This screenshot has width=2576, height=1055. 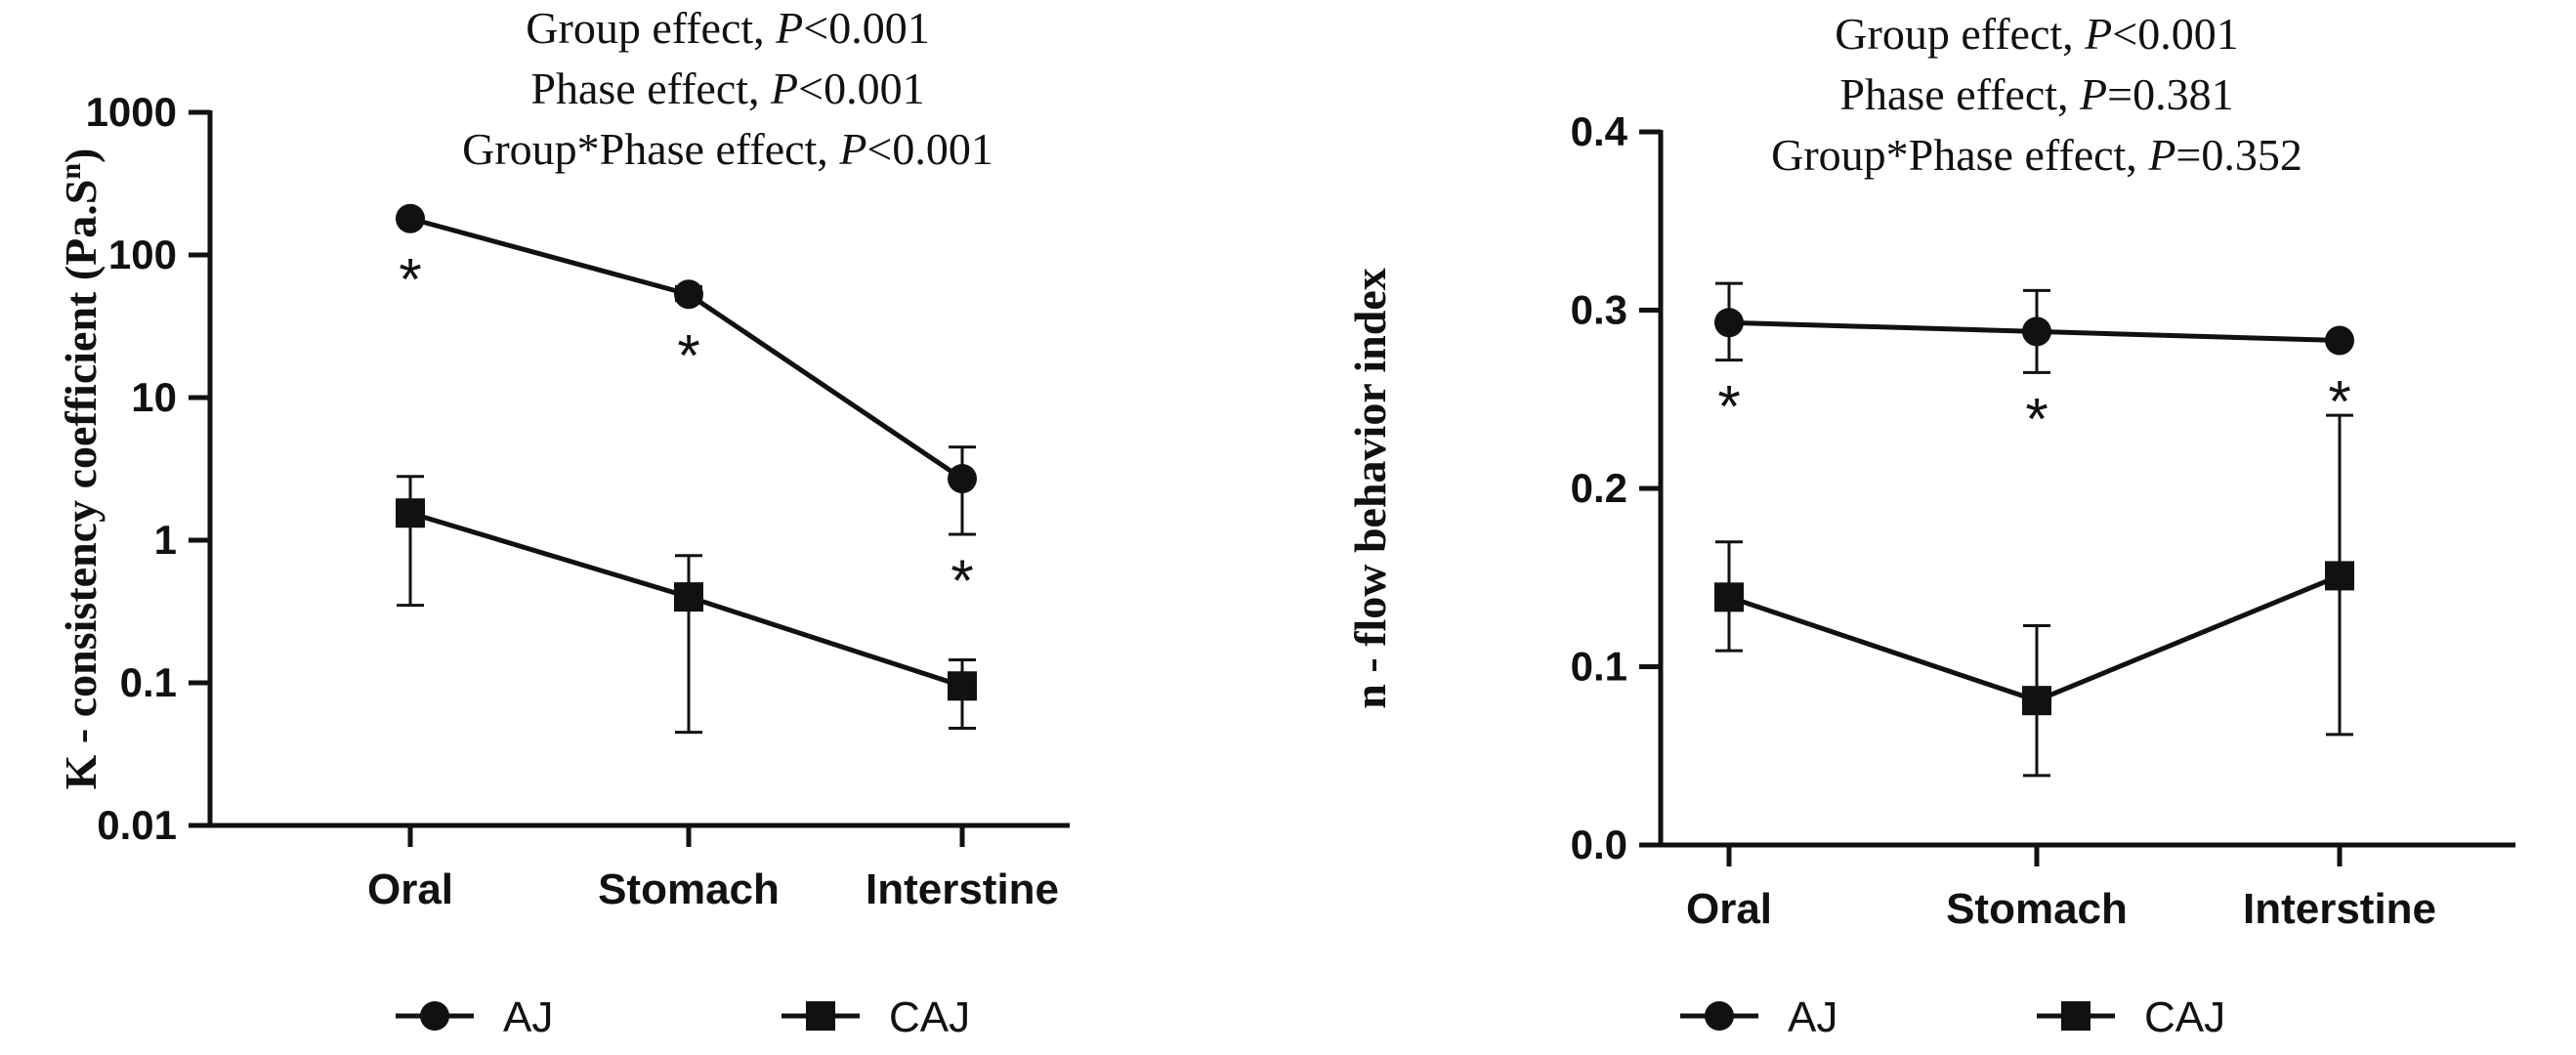 What do you see at coordinates (1599, 844) in the screenshot?
I see `y-tick-label: 0.0` at bounding box center [1599, 844].